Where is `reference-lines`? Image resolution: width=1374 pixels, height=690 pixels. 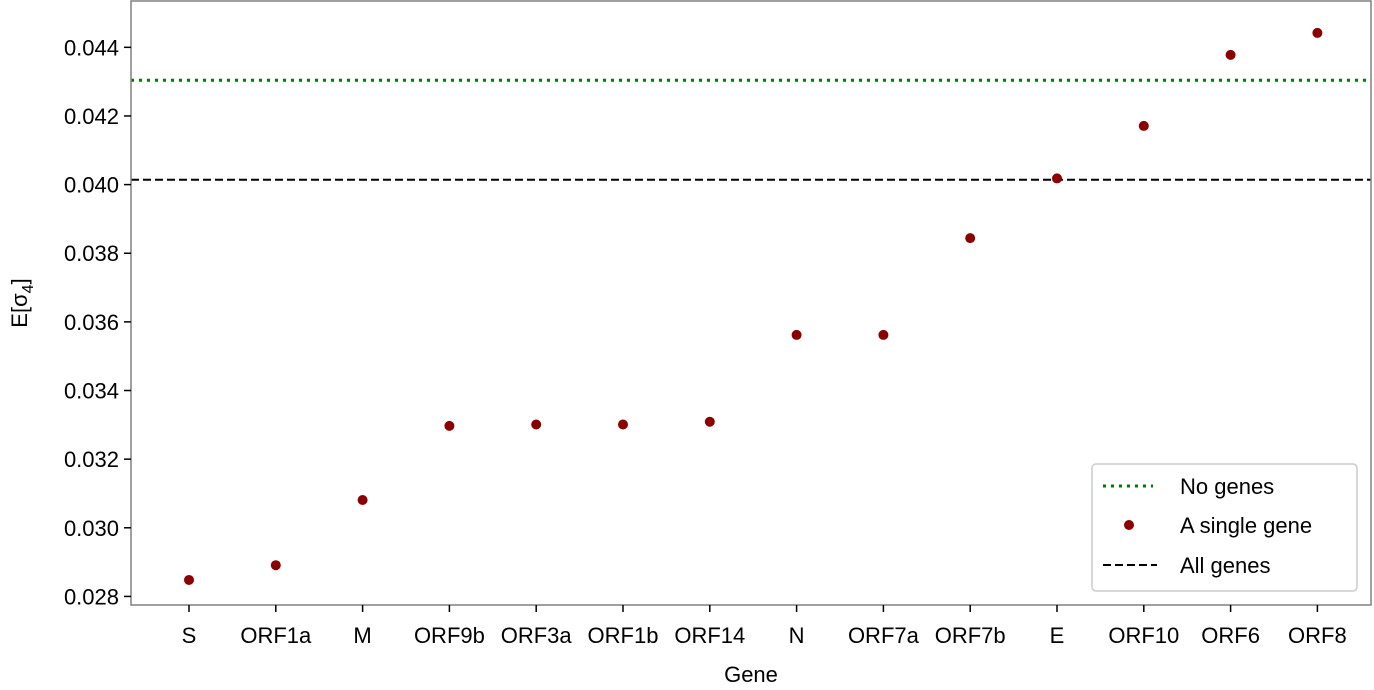
reference-lines is located at coordinates (751, 129).